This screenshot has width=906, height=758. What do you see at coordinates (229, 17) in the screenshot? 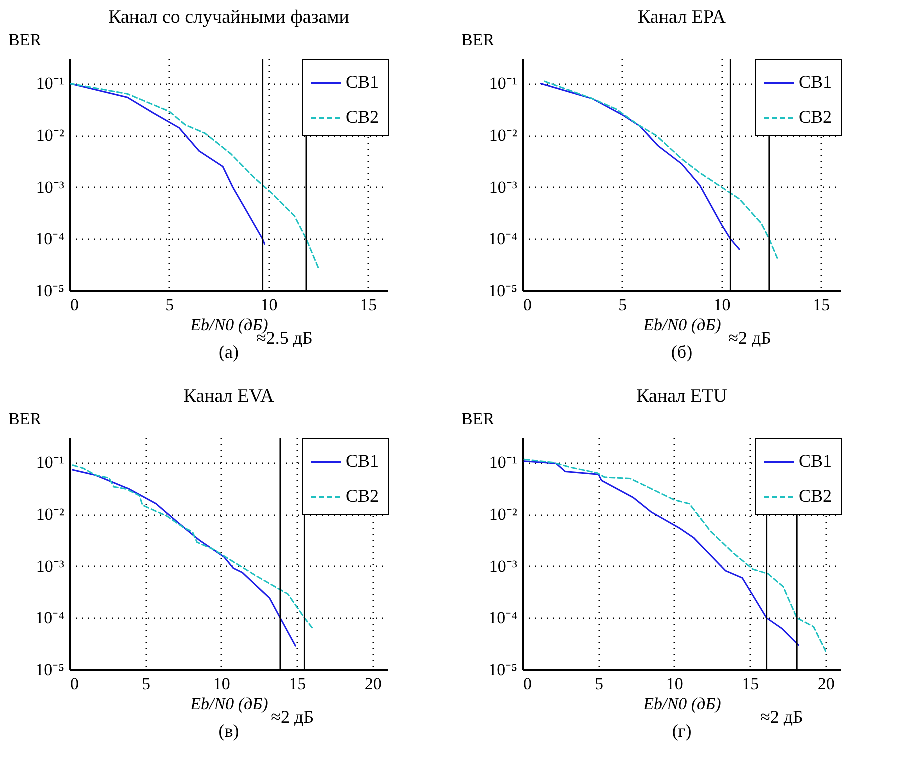
I see `chart-title: Канал со случайными фазами` at bounding box center [229, 17].